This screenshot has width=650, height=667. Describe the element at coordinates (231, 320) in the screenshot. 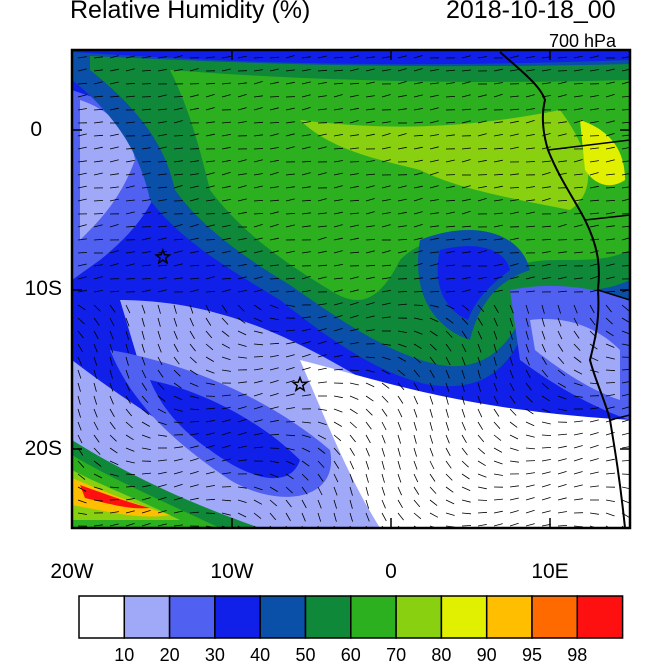

I see `station-markers` at that location.